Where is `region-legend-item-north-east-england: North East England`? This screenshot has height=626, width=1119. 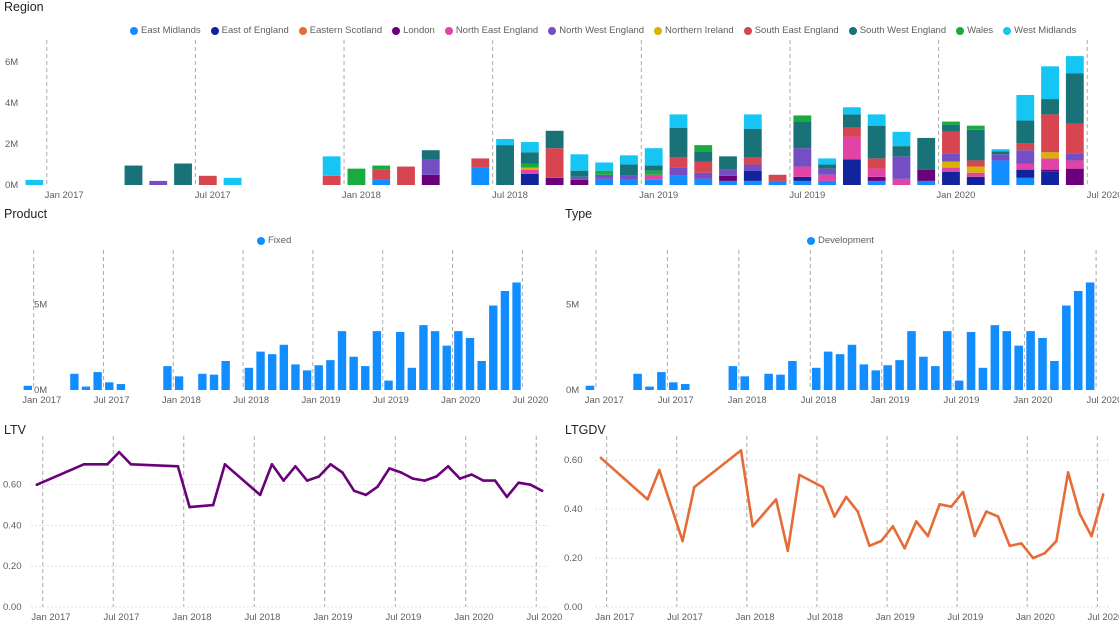 region-legend-item-north-east-england: North East England is located at coordinates (491, 30).